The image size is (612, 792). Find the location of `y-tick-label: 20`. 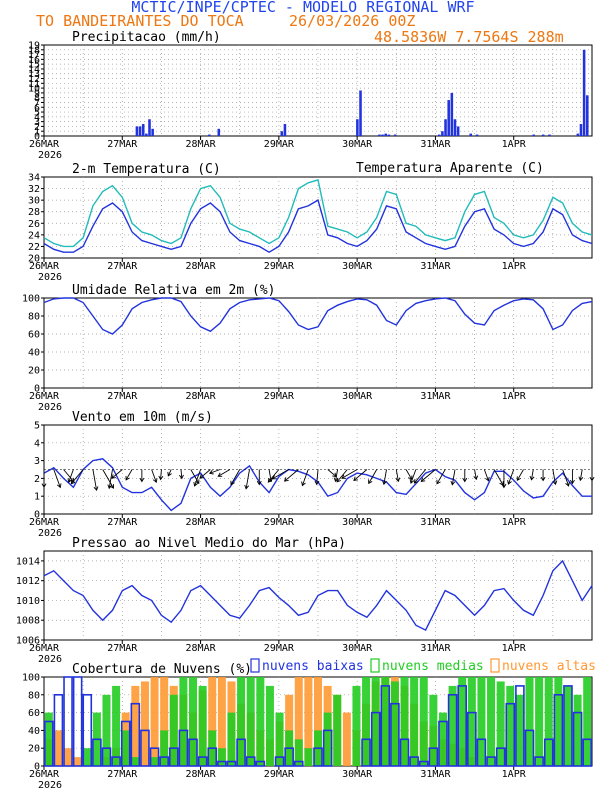

y-tick-label: 20 is located at coordinates (34, 371).